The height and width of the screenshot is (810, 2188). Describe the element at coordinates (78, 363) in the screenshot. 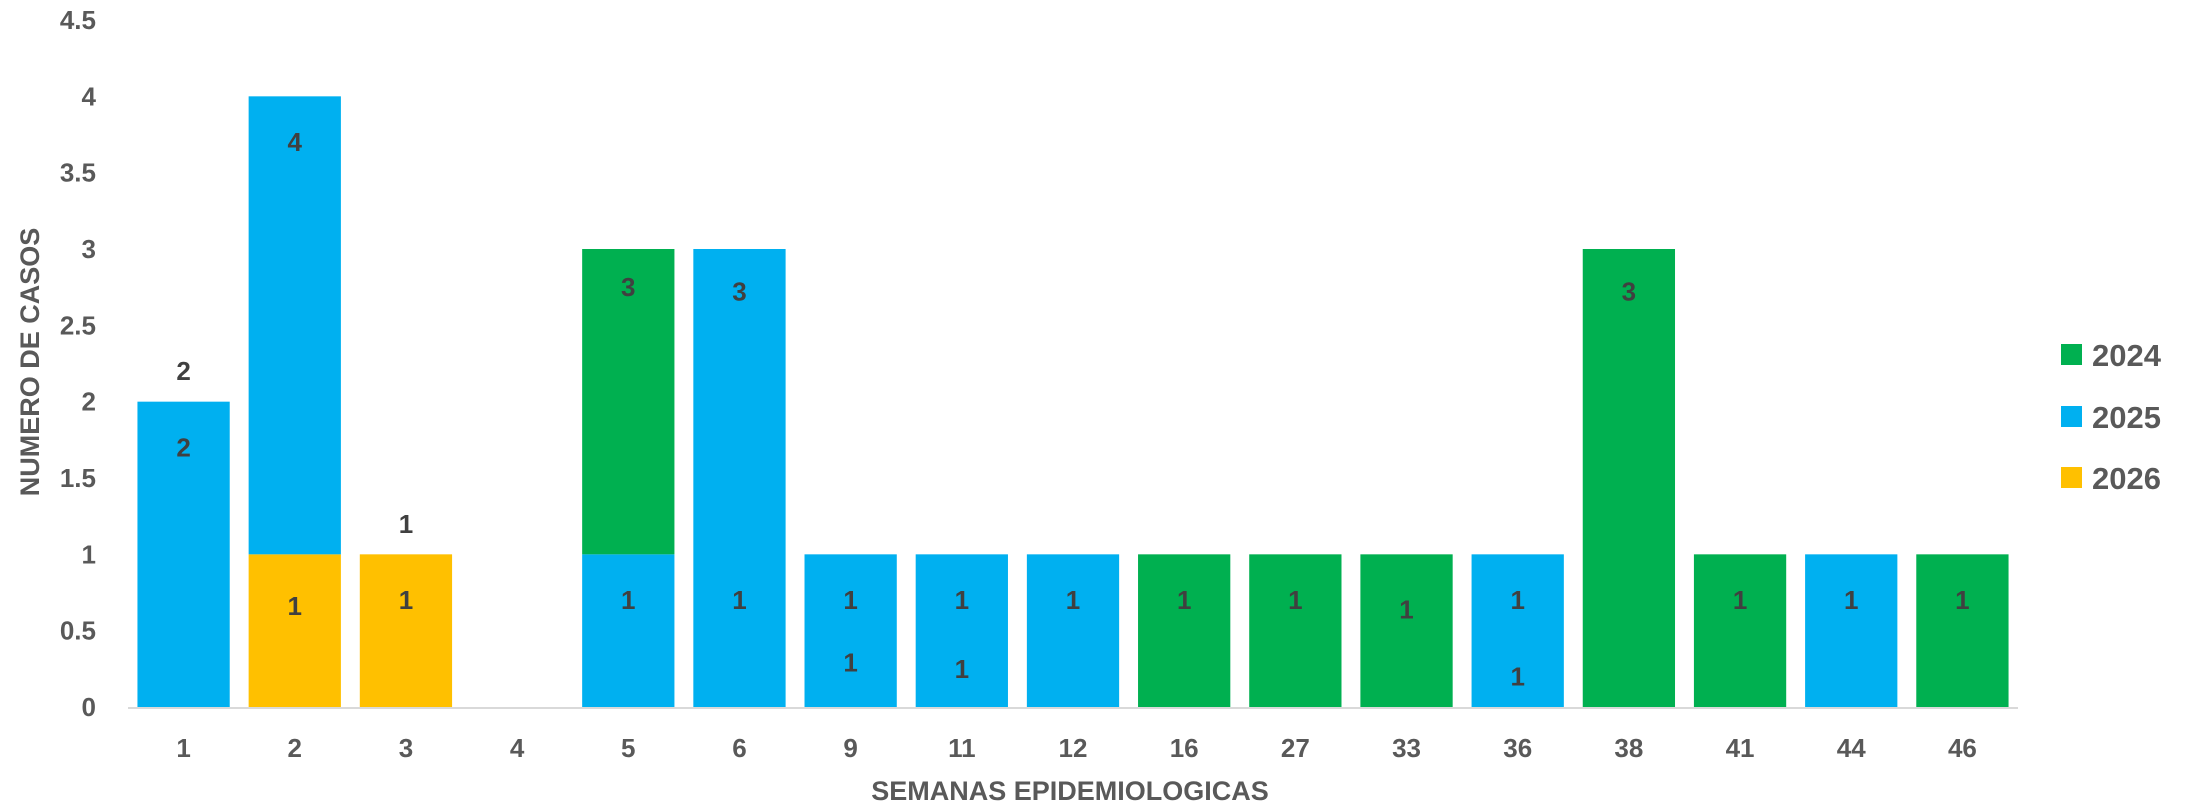

I see `y-axis-ticks: 0 0.5 1 1.5 2 2.5 3 3.5 4 4.5` at that location.